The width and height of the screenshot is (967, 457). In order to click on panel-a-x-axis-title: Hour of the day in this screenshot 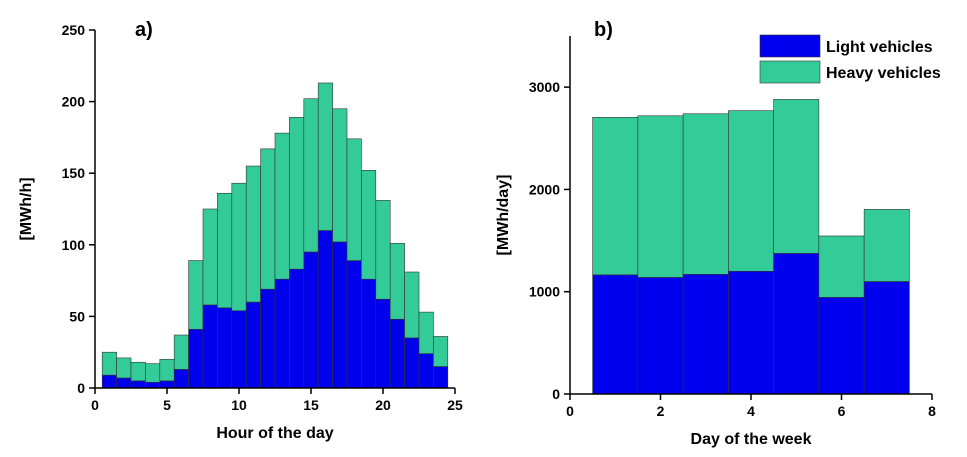, I will do `click(274, 433)`.